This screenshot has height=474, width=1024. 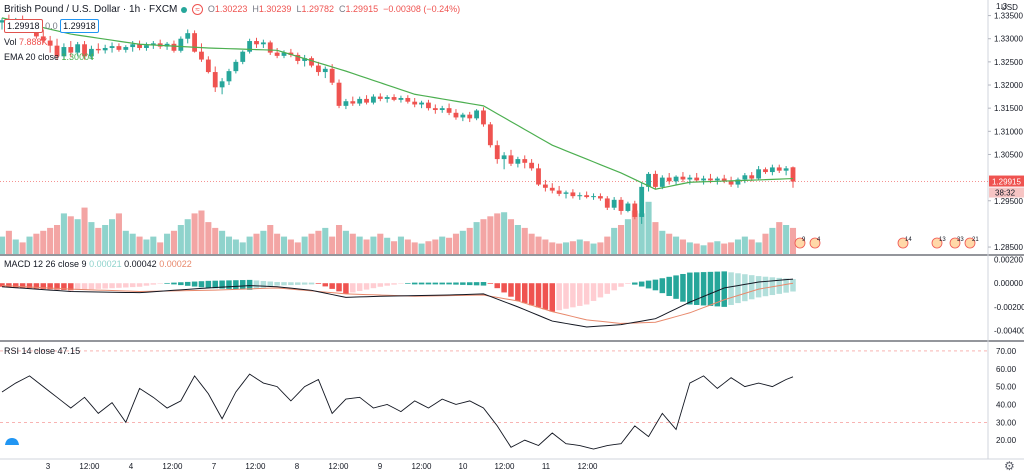 What do you see at coordinates (1008, 247) in the screenshot?
I see `price-tick-label: 1.28500` at bounding box center [1008, 247].